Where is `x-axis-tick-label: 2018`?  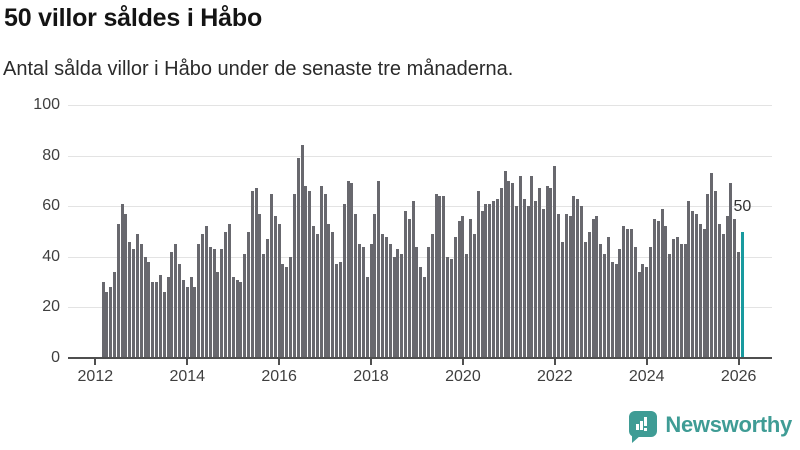 x-axis-tick-label: 2018 is located at coordinates (371, 376).